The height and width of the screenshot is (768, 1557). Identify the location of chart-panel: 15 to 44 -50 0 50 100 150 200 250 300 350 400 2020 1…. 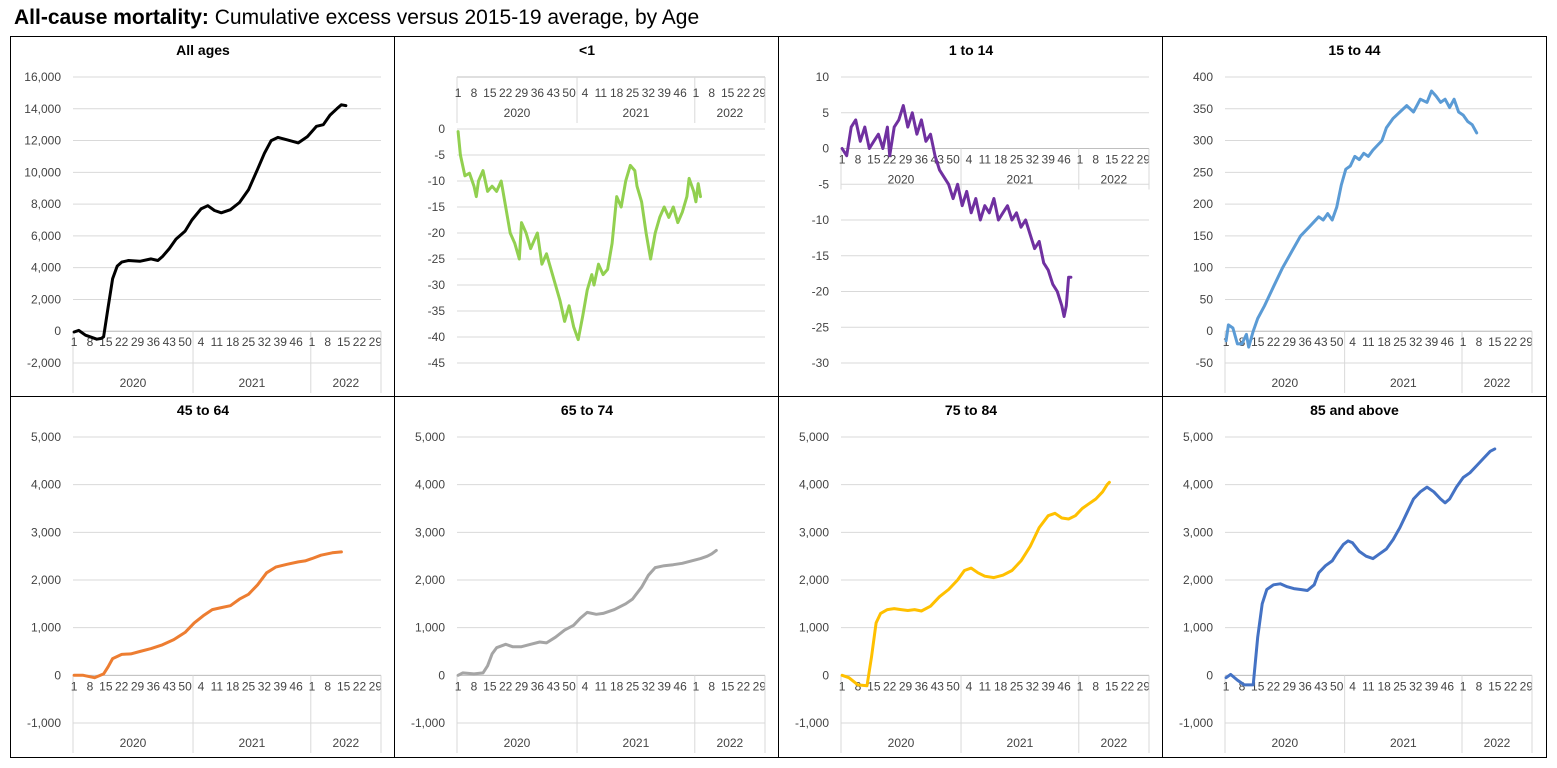
(1354, 217).